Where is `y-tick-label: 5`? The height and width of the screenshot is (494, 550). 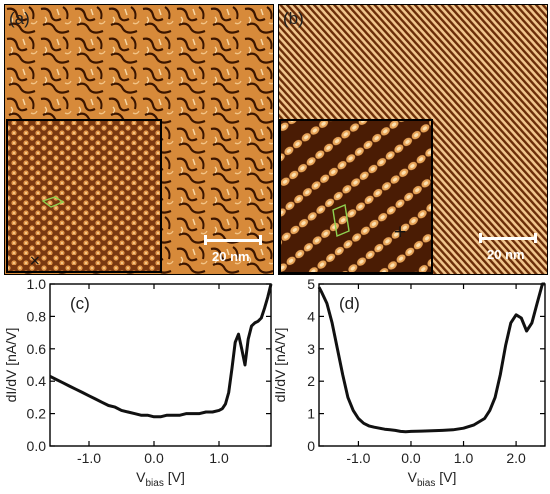 y-tick-label: 5 is located at coordinates (311, 285).